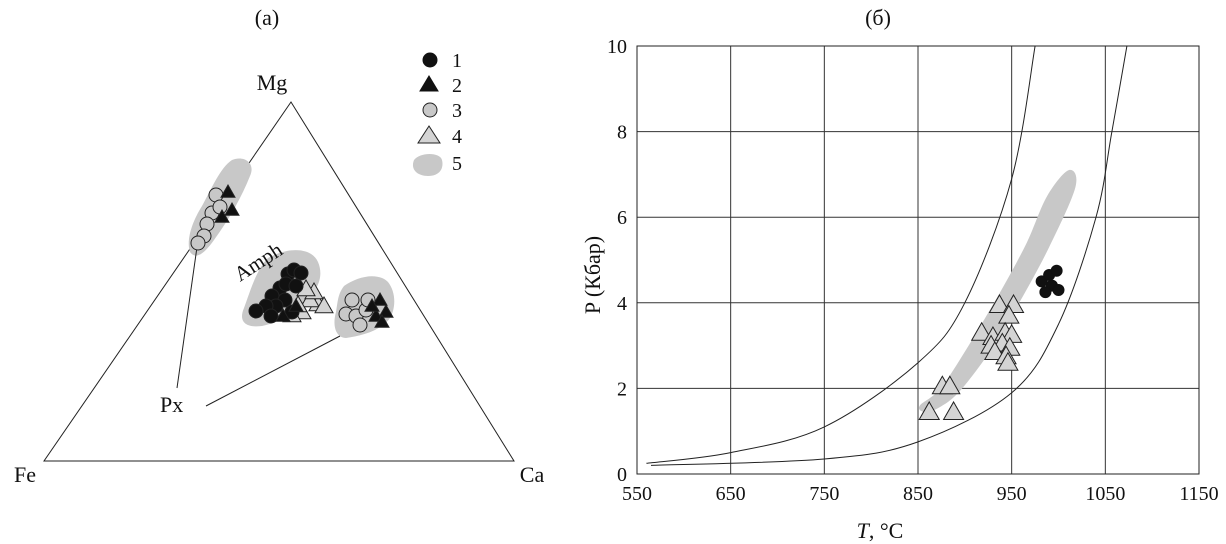 The height and width of the screenshot is (544, 1226). Describe the element at coordinates (886, 530) in the screenshot. I see `x-axis-label-unit: , °C` at that location.